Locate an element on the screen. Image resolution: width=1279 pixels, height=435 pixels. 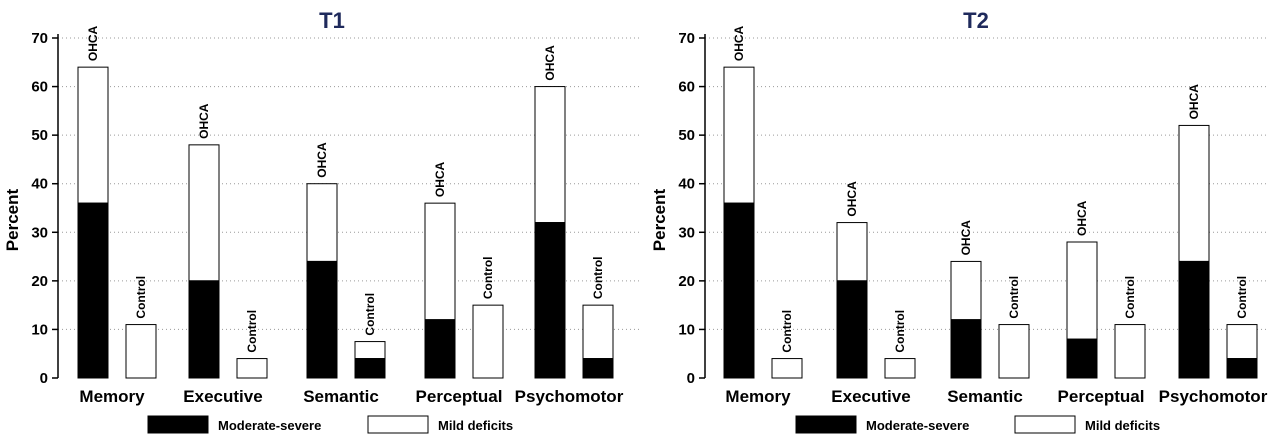
chart-title: T1 is located at coordinates (332, 20).